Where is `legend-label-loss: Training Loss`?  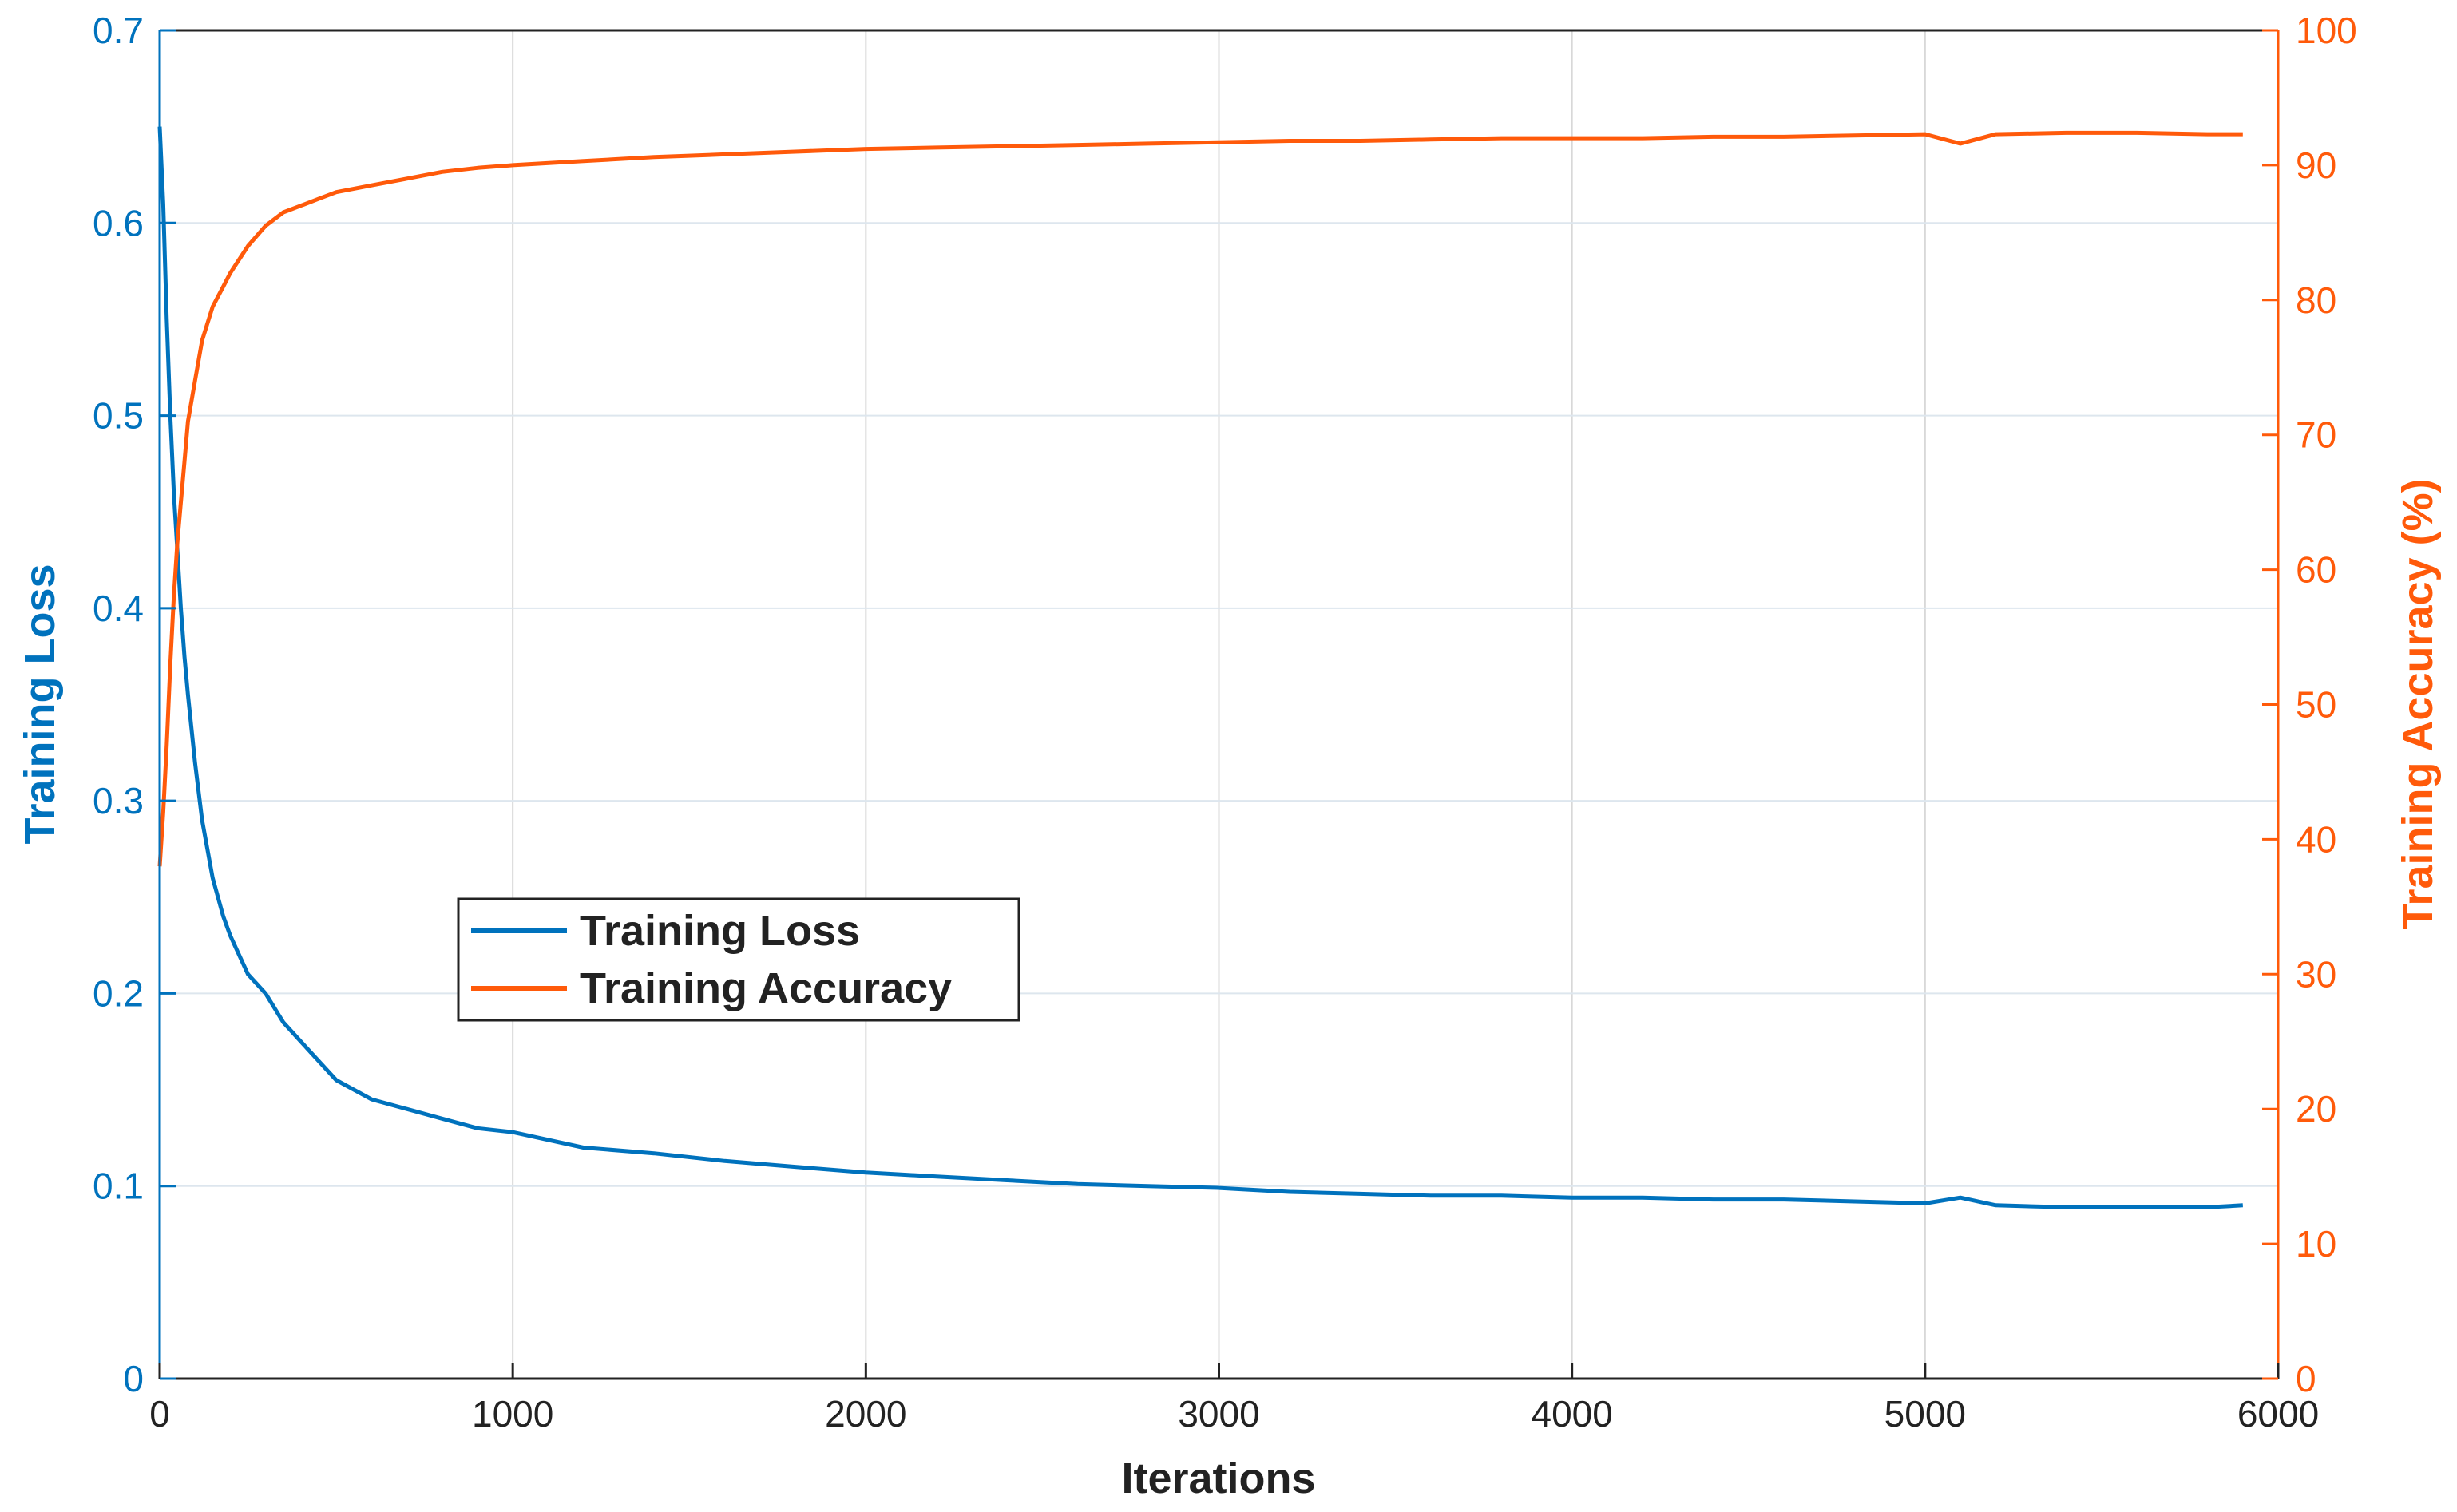
legend-label-loss: Training Loss is located at coordinates (720, 931).